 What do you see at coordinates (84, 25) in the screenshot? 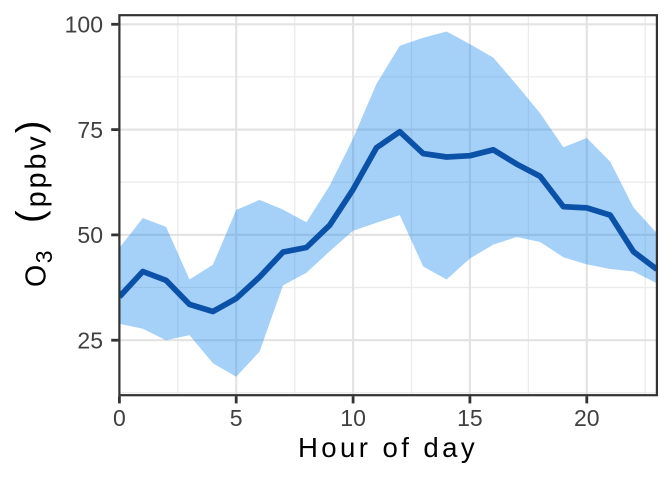
I see `svg-text: 100` at bounding box center [84, 25].